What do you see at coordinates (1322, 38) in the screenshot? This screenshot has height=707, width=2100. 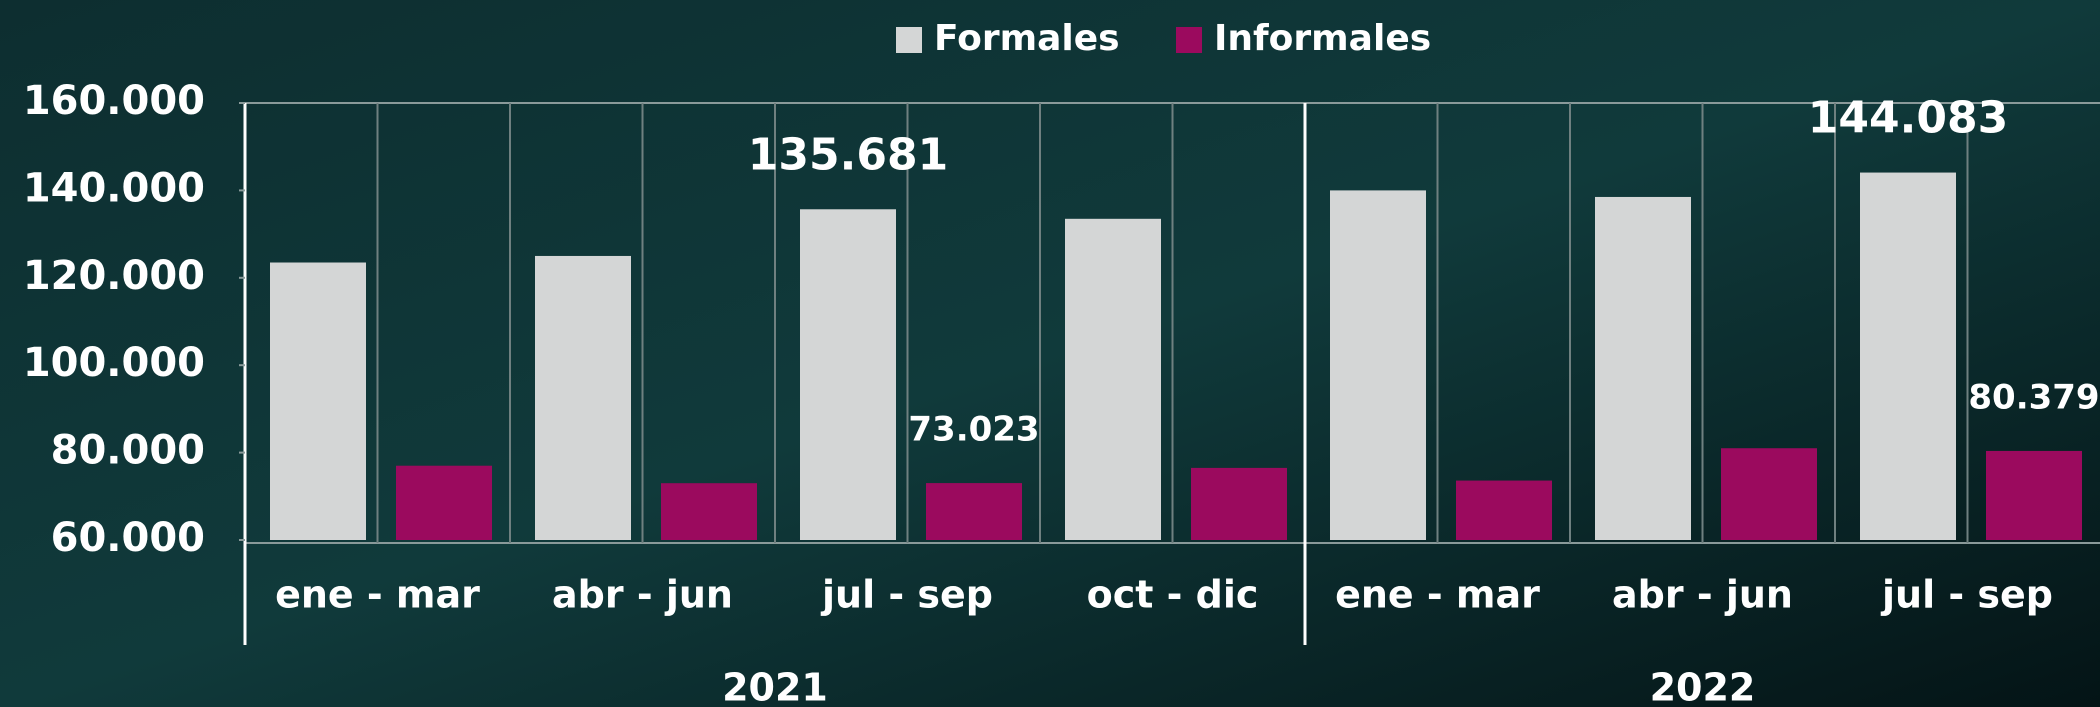 I see `legend-label: Informales` at bounding box center [1322, 38].